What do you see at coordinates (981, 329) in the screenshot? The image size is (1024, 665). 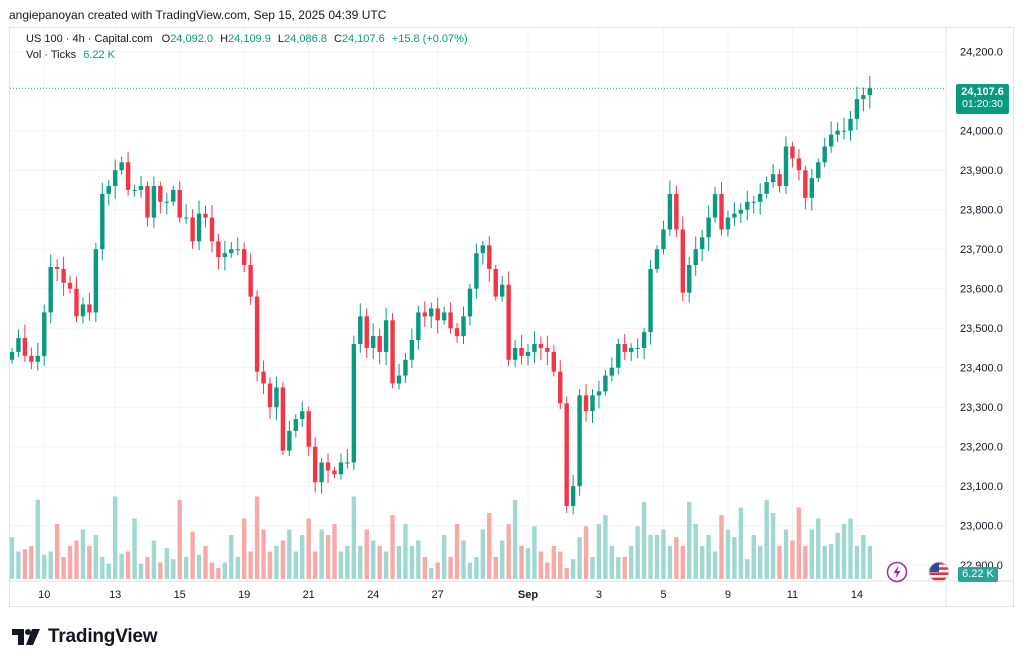 I see `price-tick-label: 23,500.0` at bounding box center [981, 329].